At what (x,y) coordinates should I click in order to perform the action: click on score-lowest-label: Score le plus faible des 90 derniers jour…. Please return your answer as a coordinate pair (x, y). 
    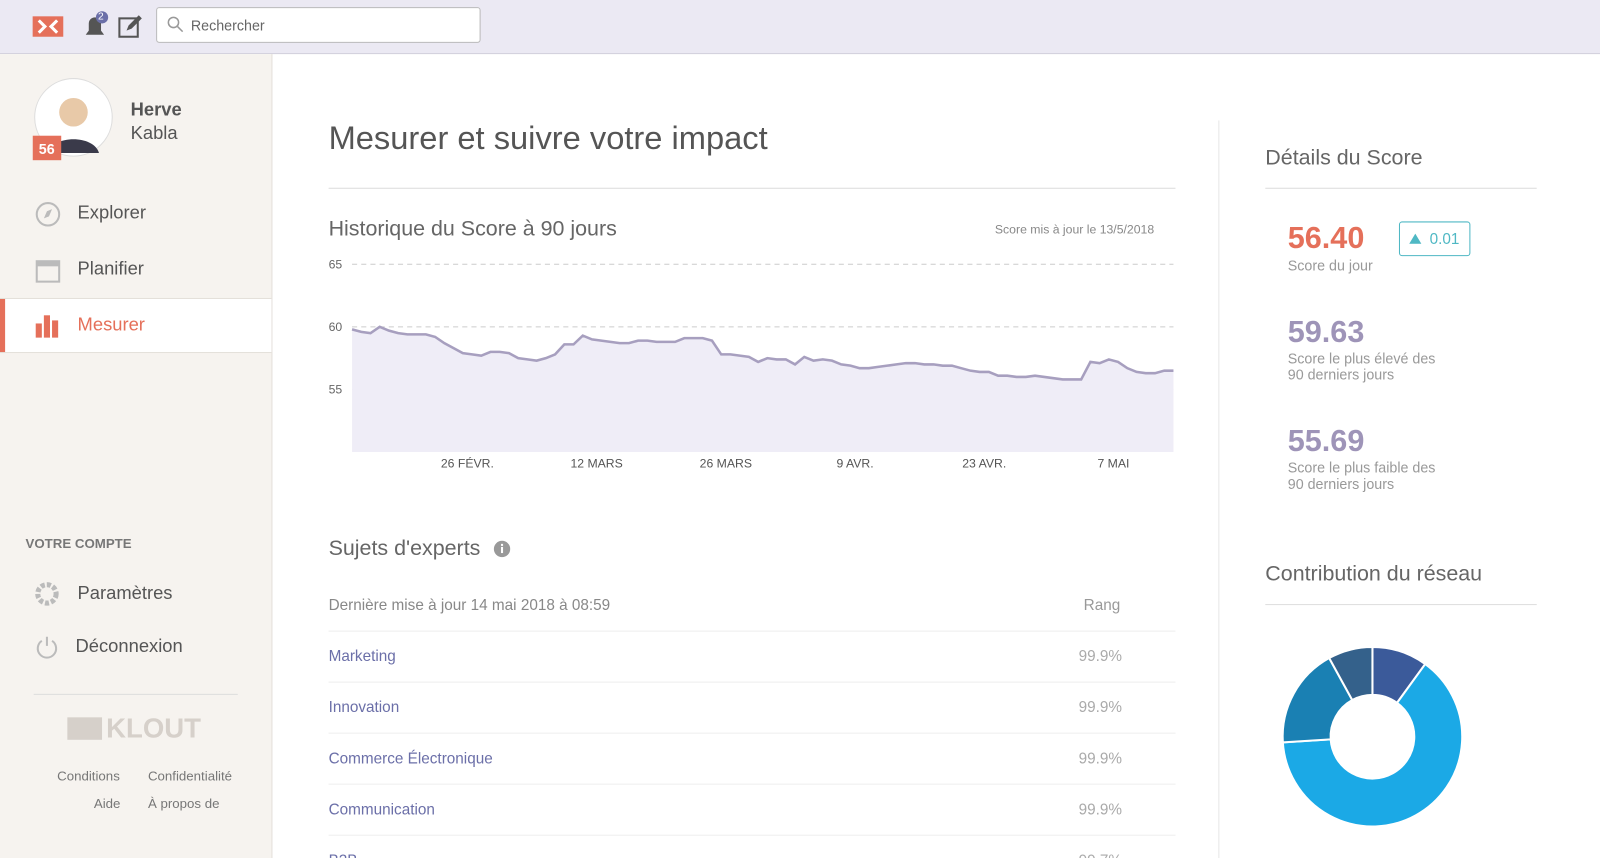
    Looking at the image, I should click on (1362, 475).